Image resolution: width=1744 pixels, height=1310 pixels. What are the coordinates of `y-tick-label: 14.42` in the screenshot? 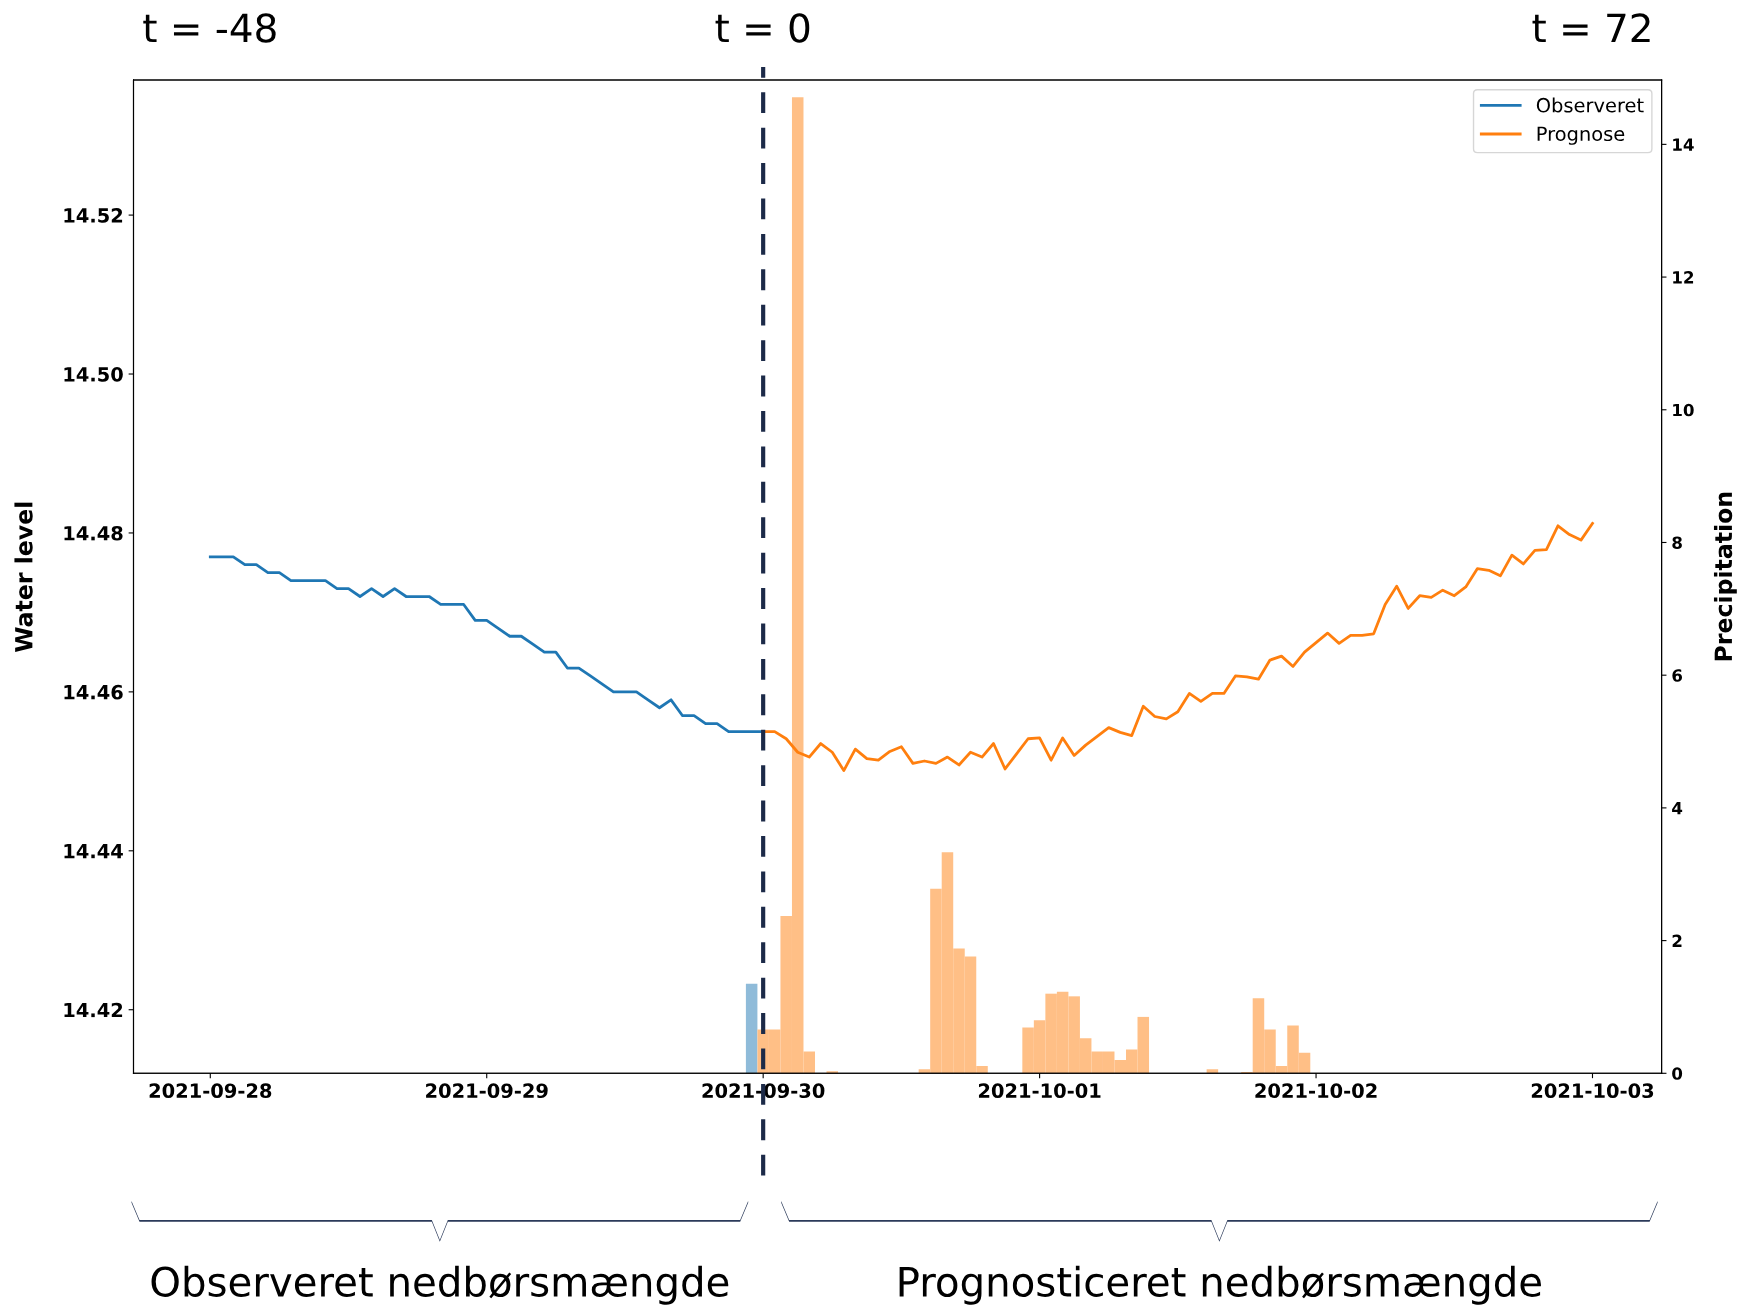 It's located at (93, 1010).